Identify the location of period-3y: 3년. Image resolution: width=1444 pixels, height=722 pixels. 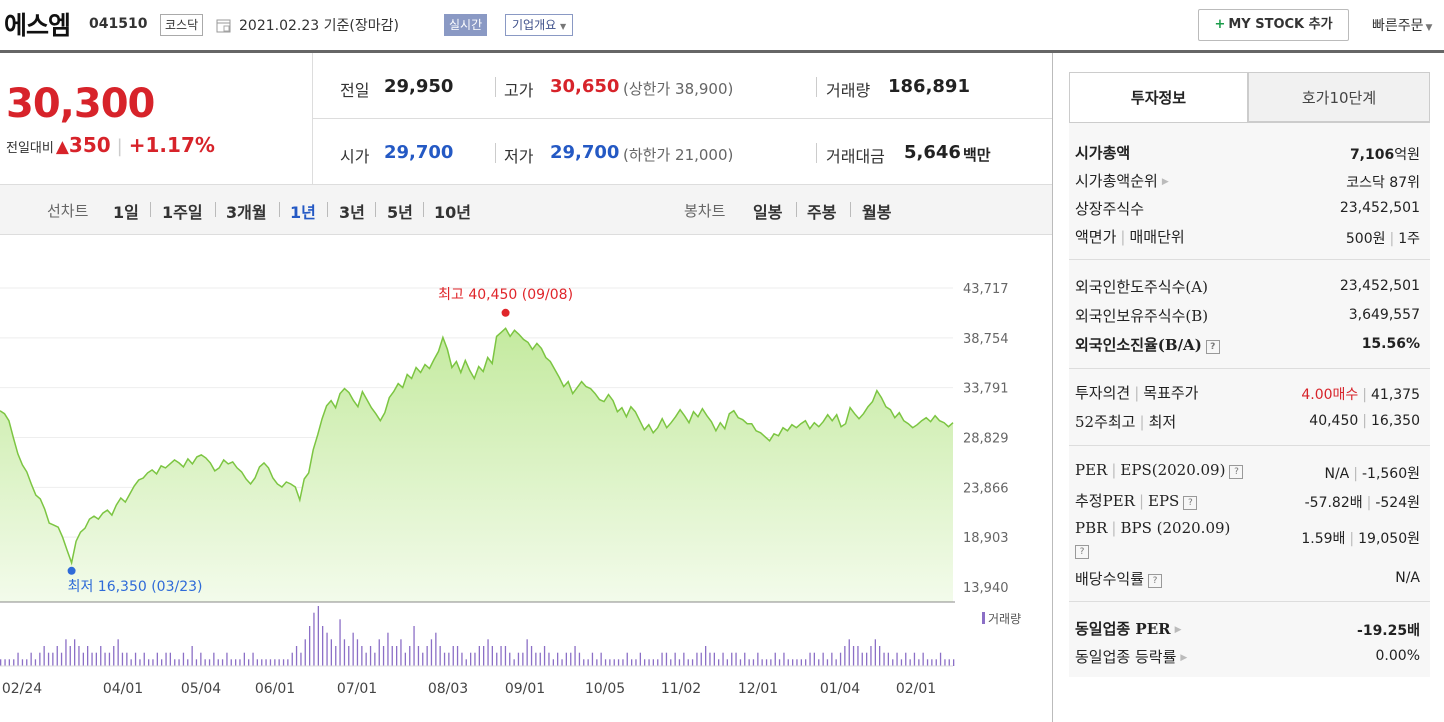
(352, 212).